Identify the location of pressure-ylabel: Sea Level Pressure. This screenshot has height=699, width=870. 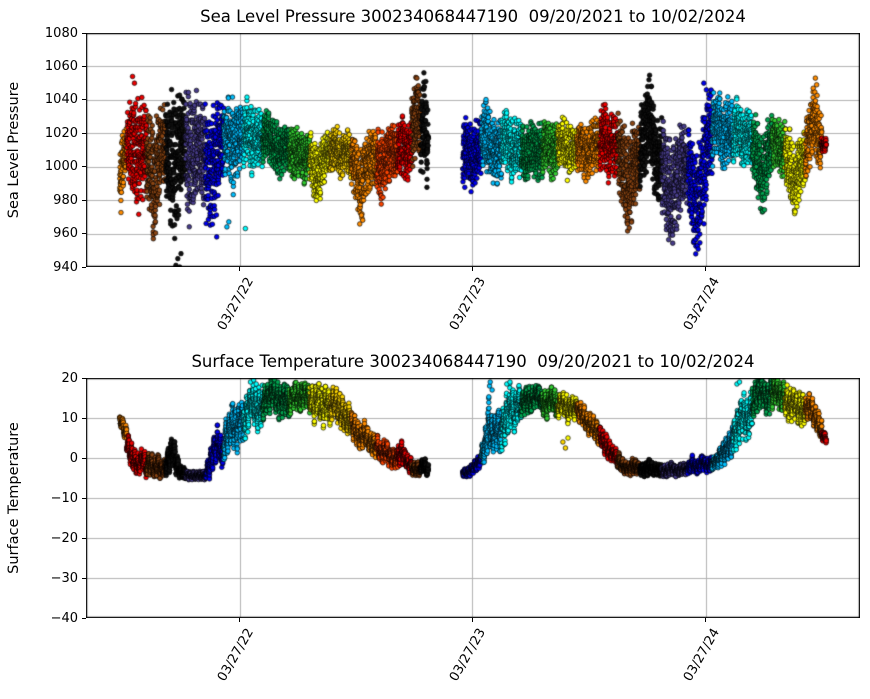
(14, 150).